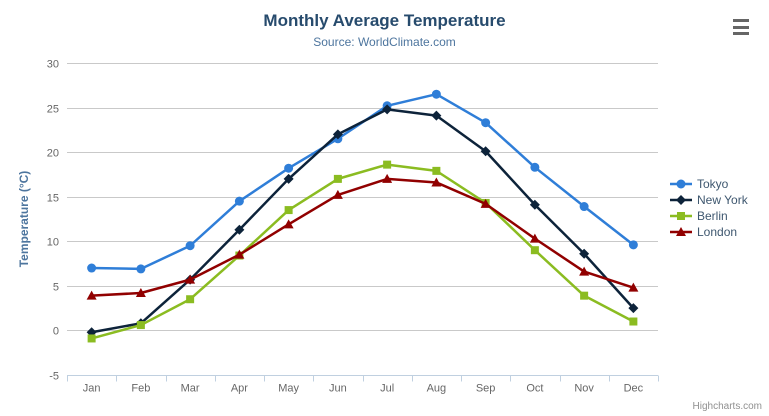 The height and width of the screenshot is (416, 769). I want to click on legend: Tokyo New York Berlin London, so click(709, 208).